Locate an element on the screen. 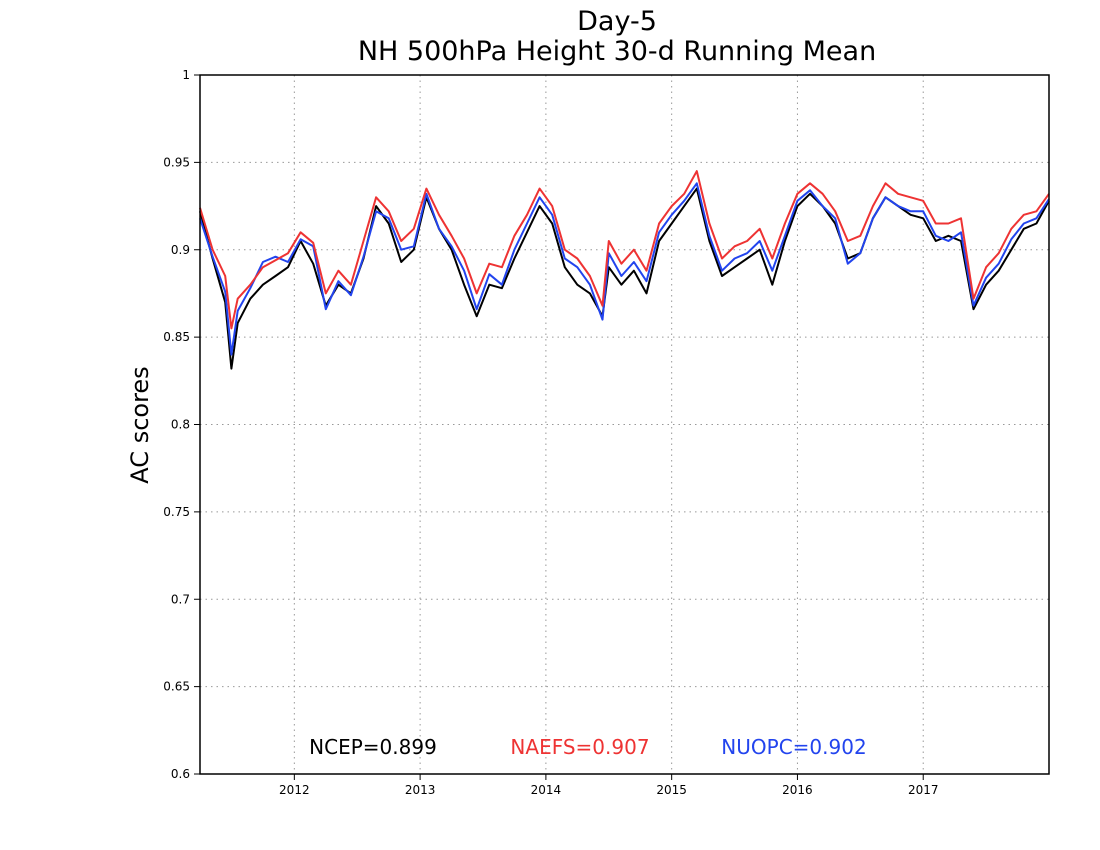 The width and height of the screenshot is (1100, 850). y-tick-label: 0.65 is located at coordinates (176, 687).